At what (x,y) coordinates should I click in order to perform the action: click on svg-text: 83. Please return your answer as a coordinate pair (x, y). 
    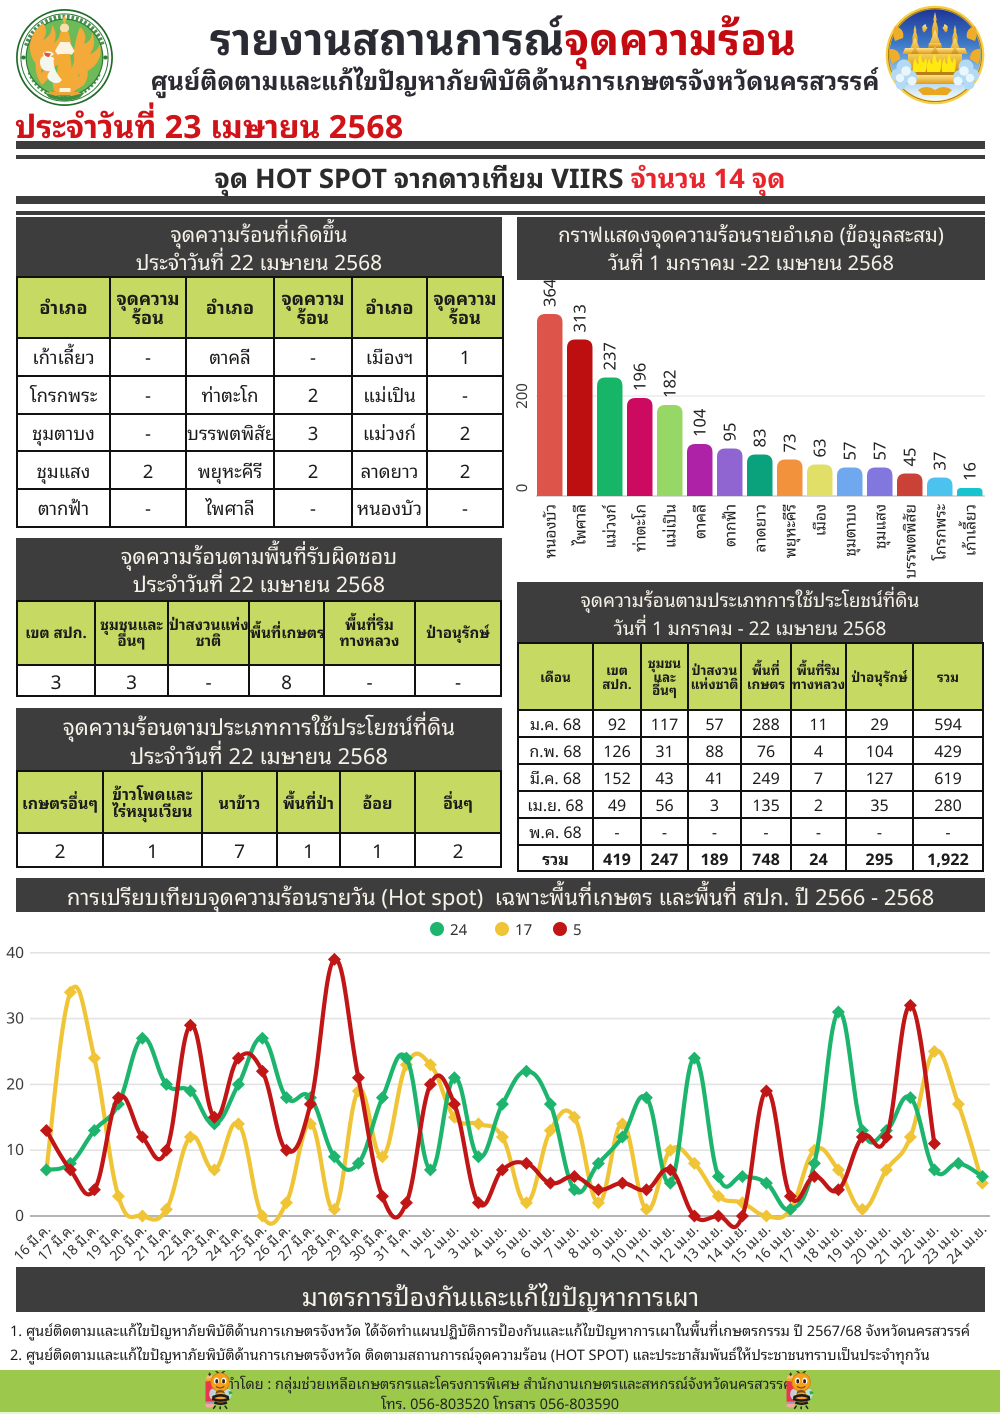
    Looking at the image, I should click on (757, 438).